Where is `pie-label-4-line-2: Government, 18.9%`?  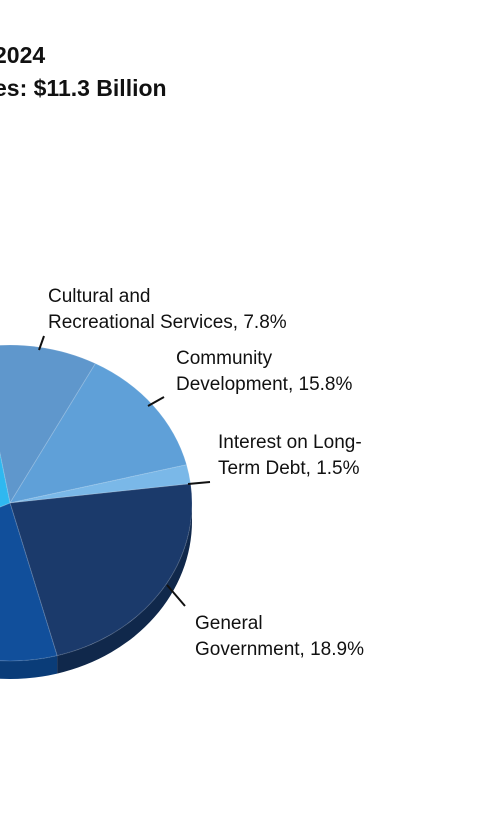
pie-label-4-line-2: Government, 18.9% is located at coordinates (279, 649).